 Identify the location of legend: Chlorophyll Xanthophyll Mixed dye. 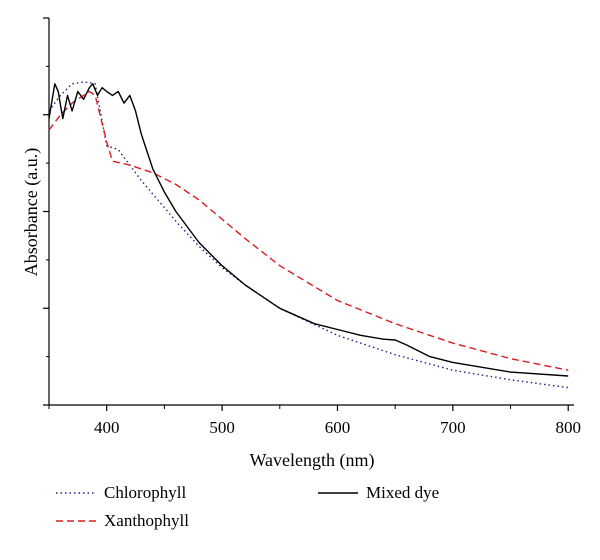
(247, 506).